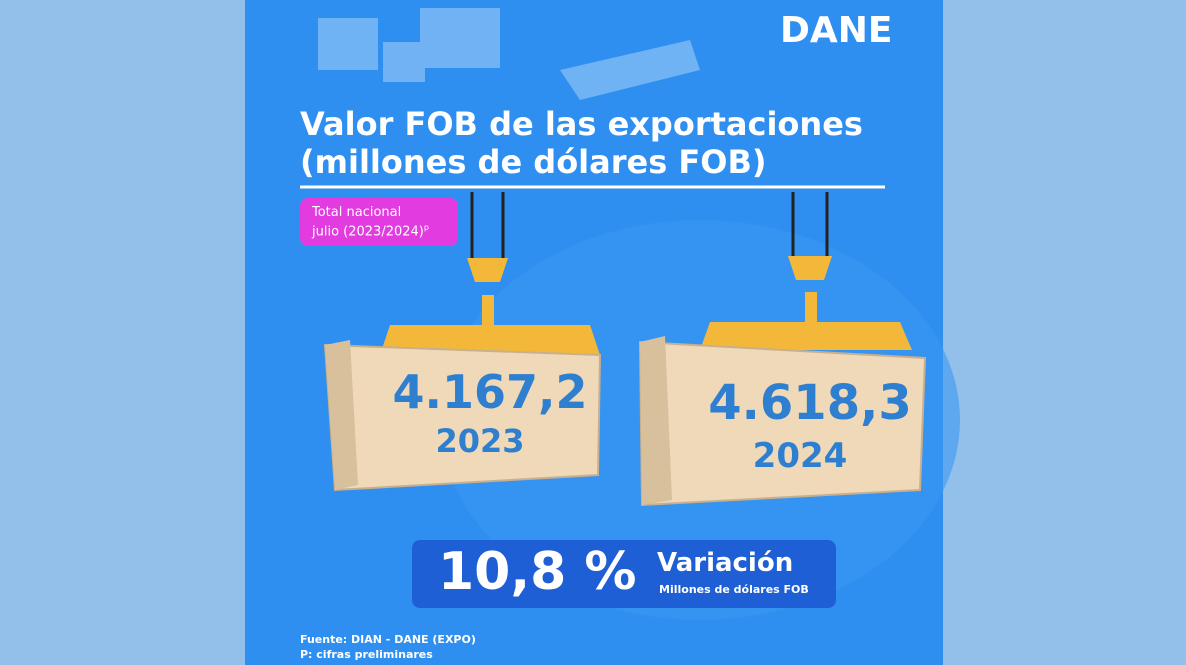  Describe the element at coordinates (357, 212) in the screenshot. I see `badge-line: Total nacional` at that location.